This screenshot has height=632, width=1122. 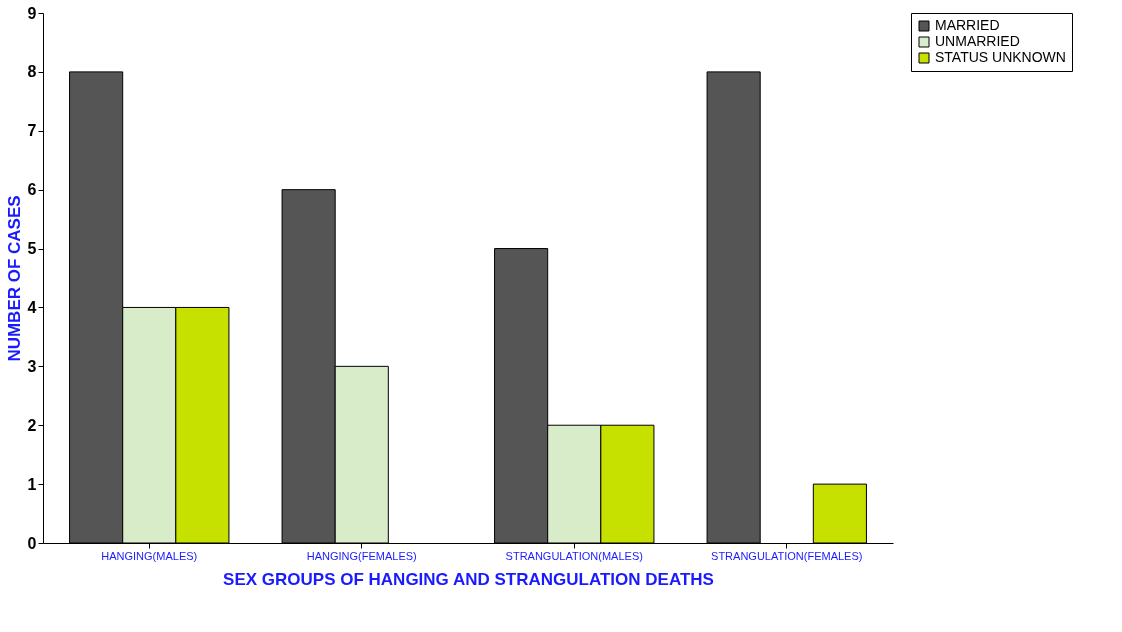 I want to click on y-tick-label: 9, so click(x=32, y=13).